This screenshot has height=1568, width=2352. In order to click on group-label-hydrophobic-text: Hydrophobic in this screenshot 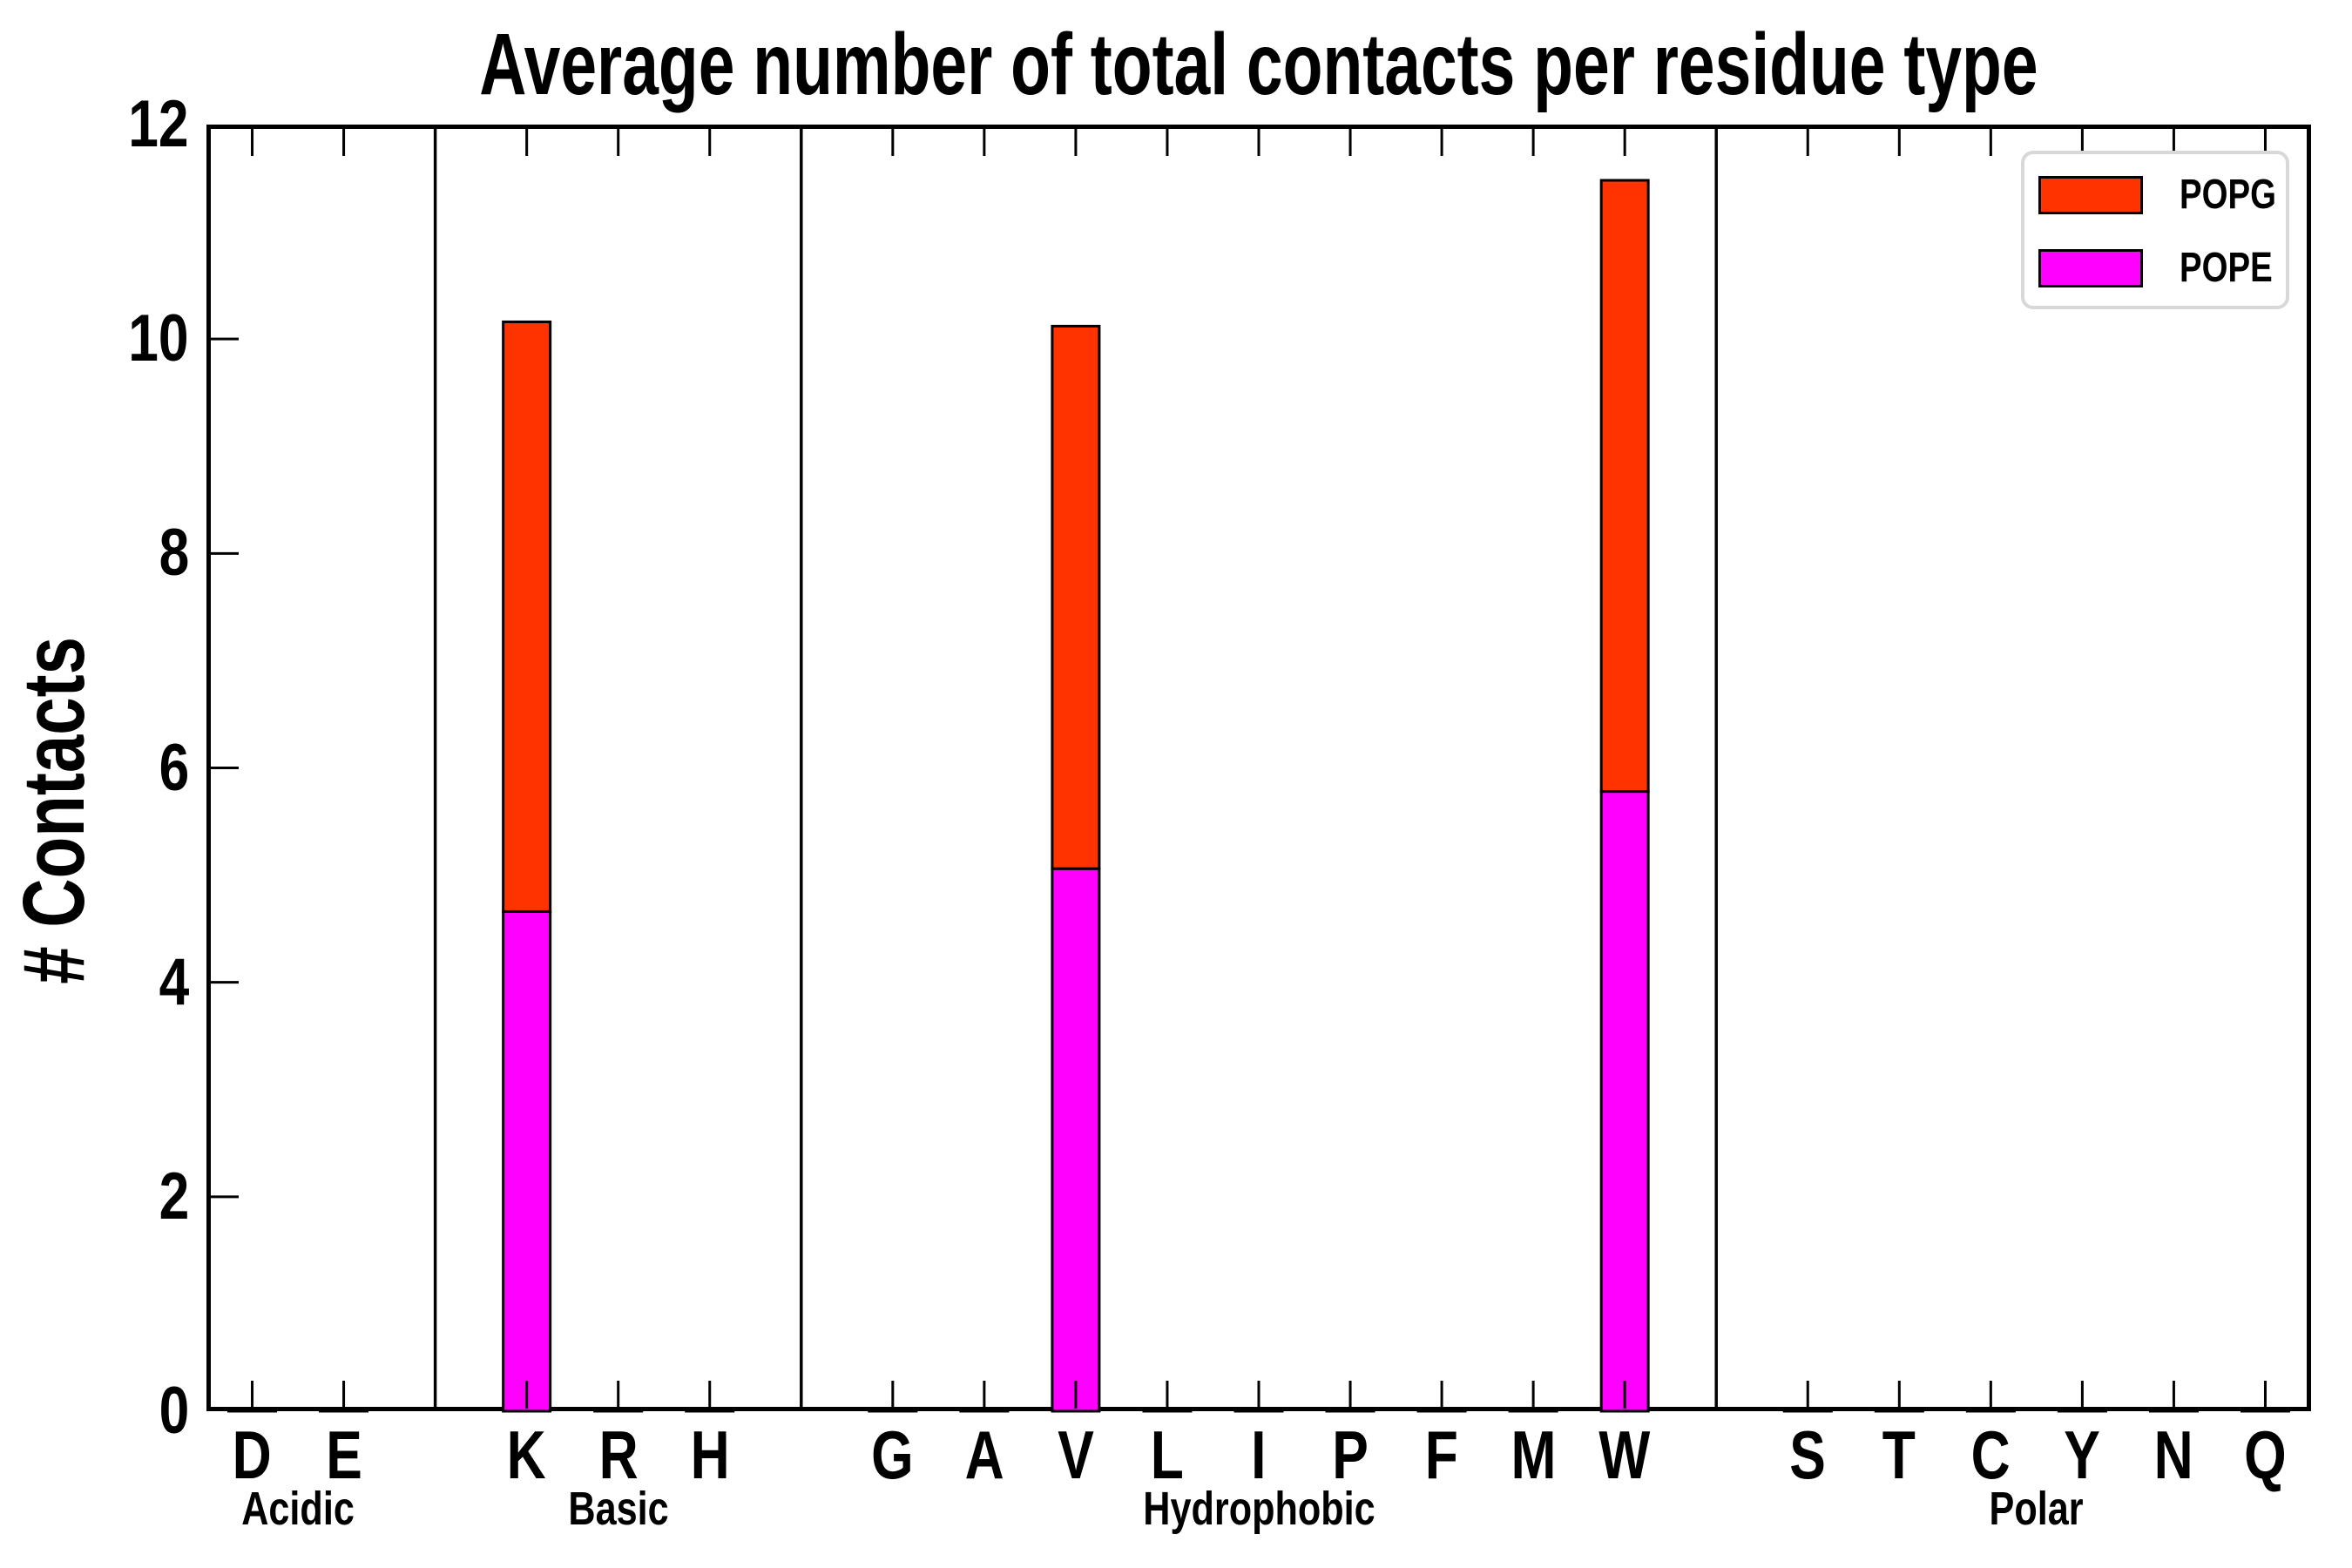, I will do `click(1258, 1509)`.